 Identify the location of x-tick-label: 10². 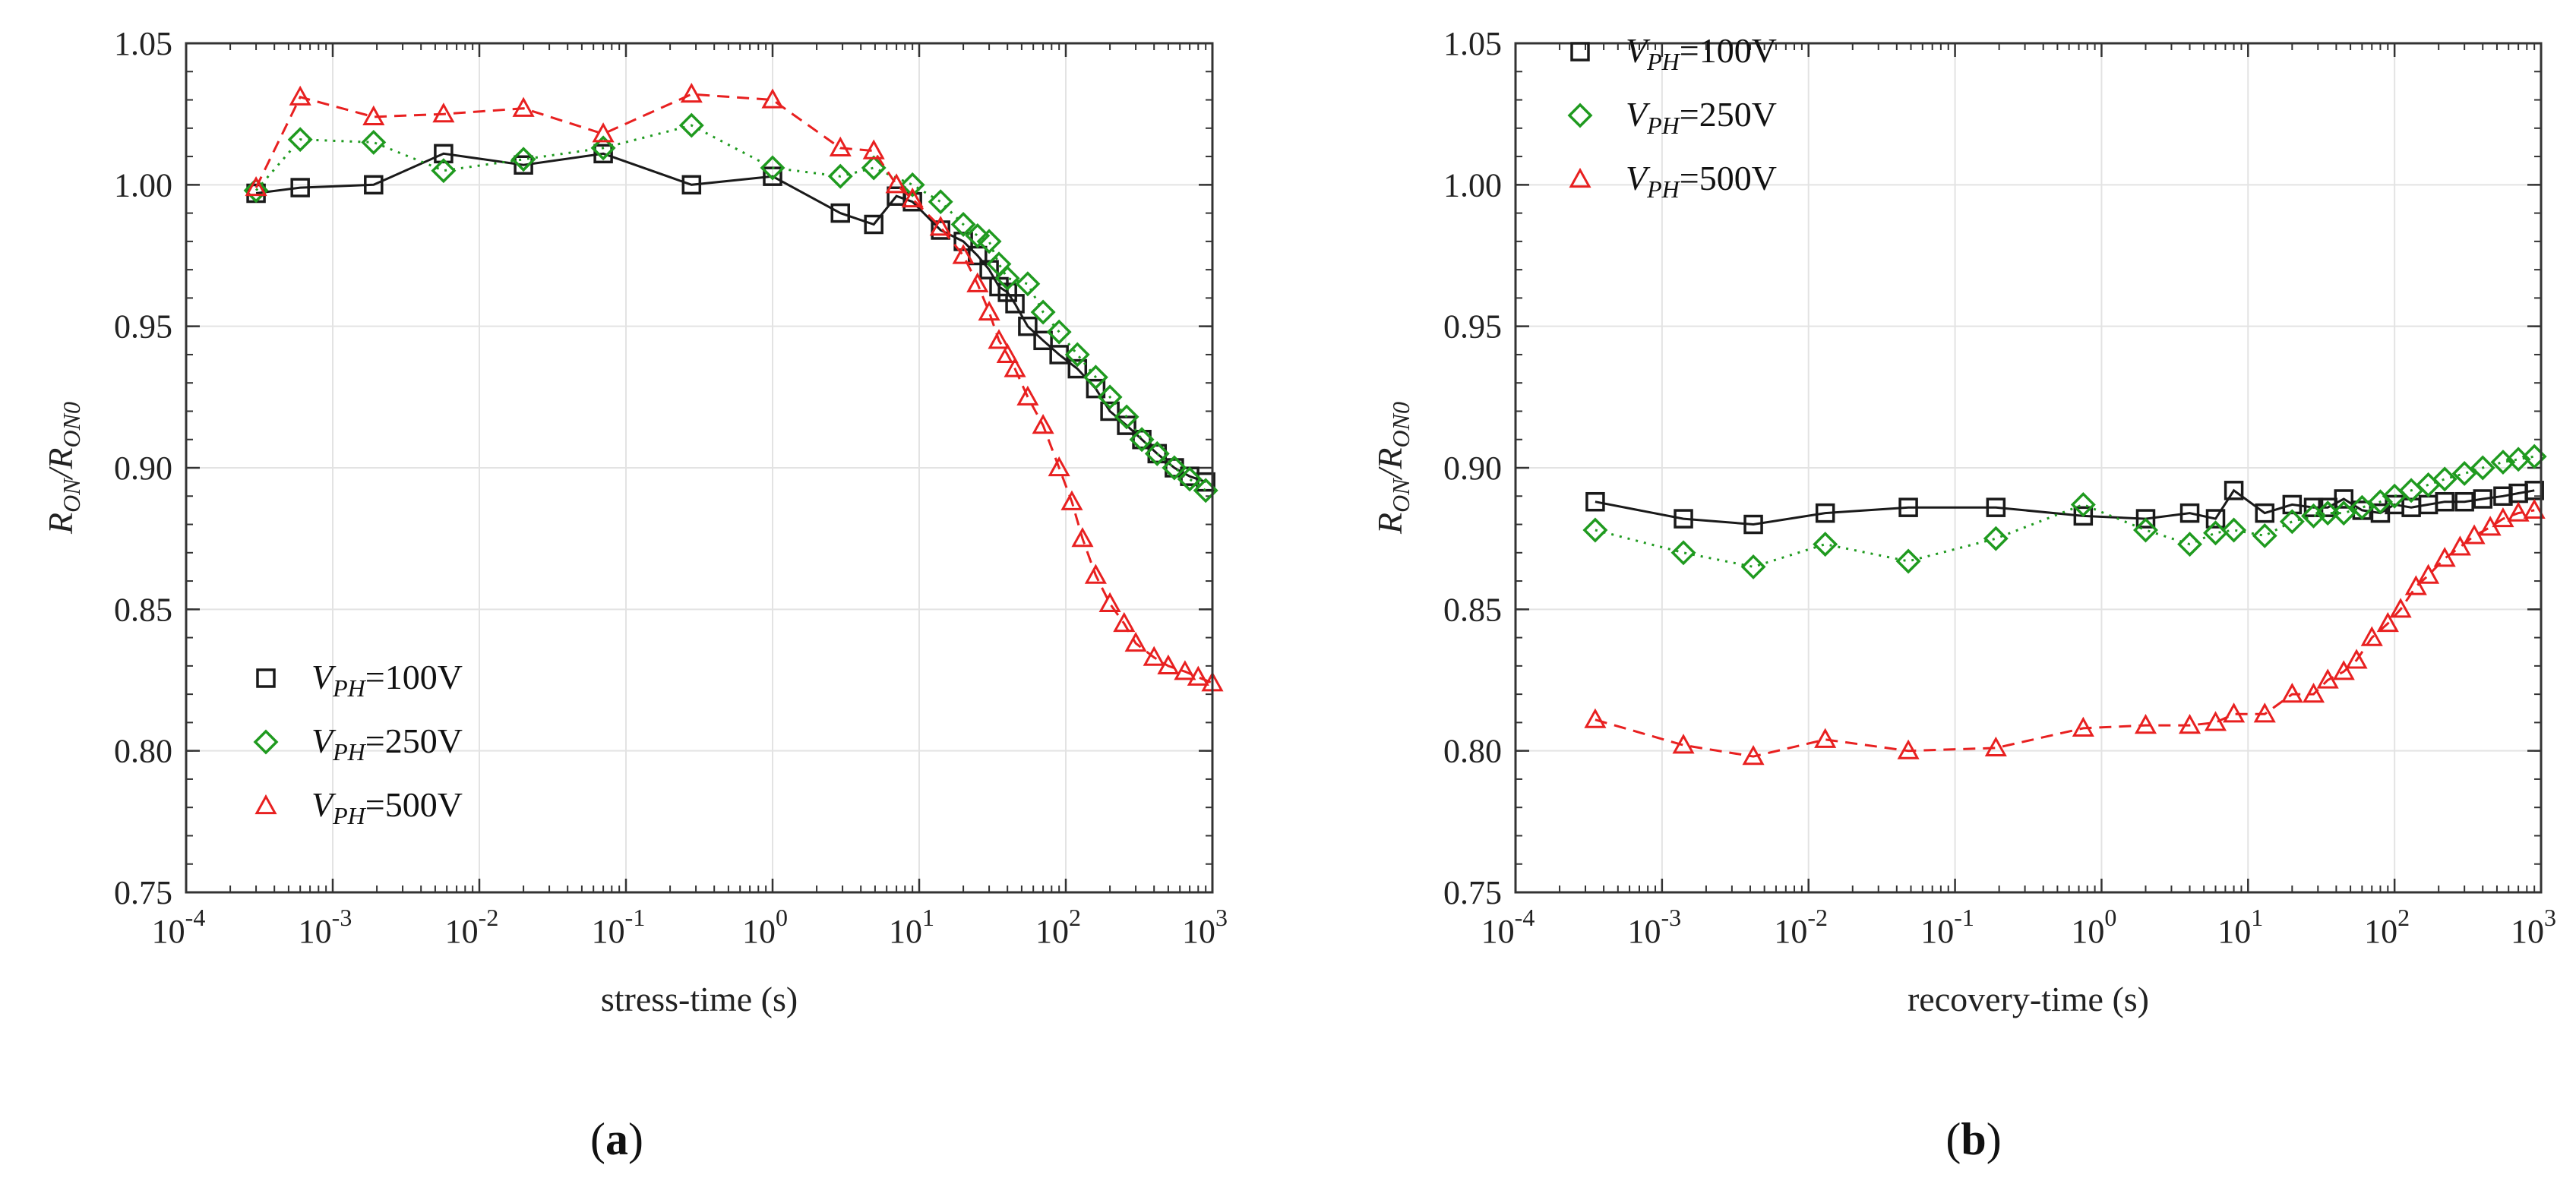
(1058, 927).